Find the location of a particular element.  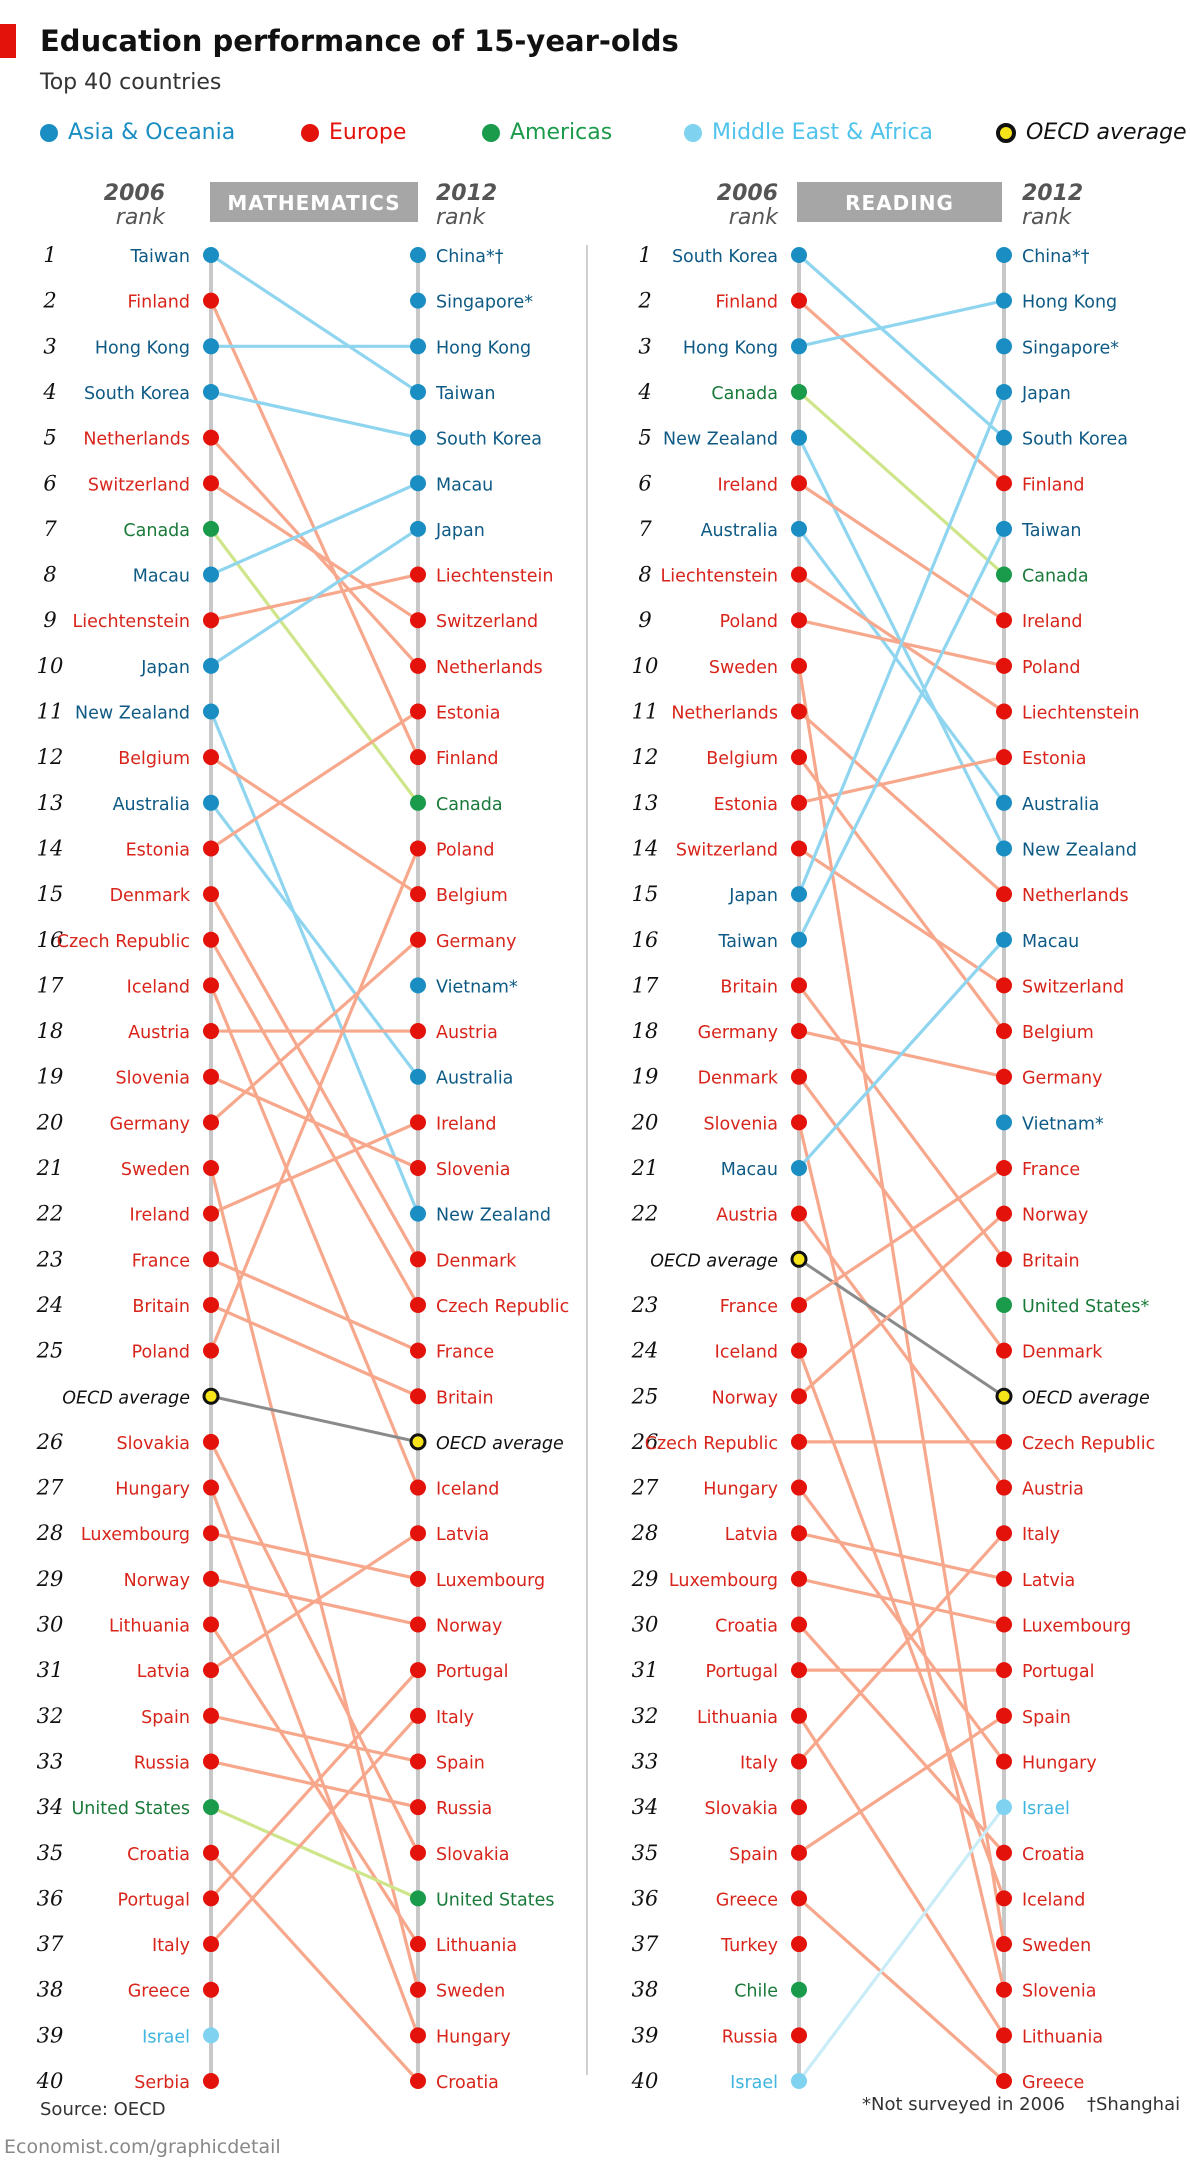

reading-country-2012: Czech Republic is located at coordinates (1088, 1444).